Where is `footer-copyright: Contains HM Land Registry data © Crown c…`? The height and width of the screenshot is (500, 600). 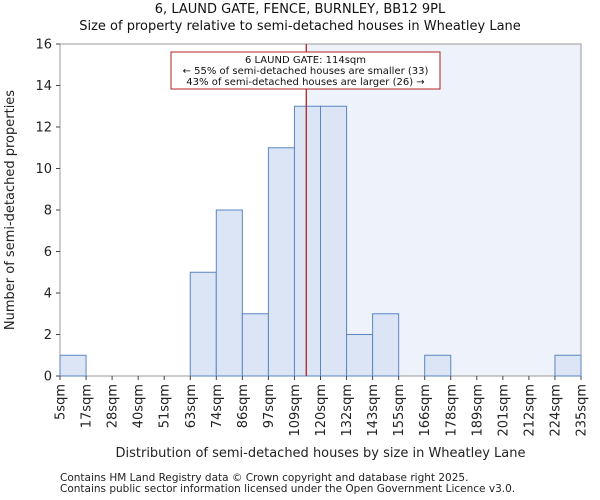 footer-copyright: Contains HM Land Registry data © Crown c… is located at coordinates (264, 478).